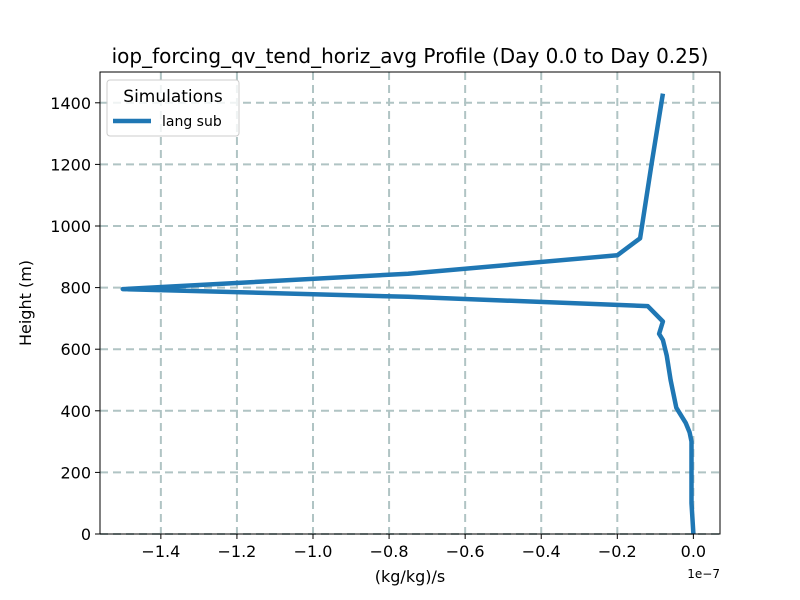 The image size is (800, 600). What do you see at coordinates (192, 122) in the screenshot?
I see `legend-label-lang-sub: lang sub` at bounding box center [192, 122].